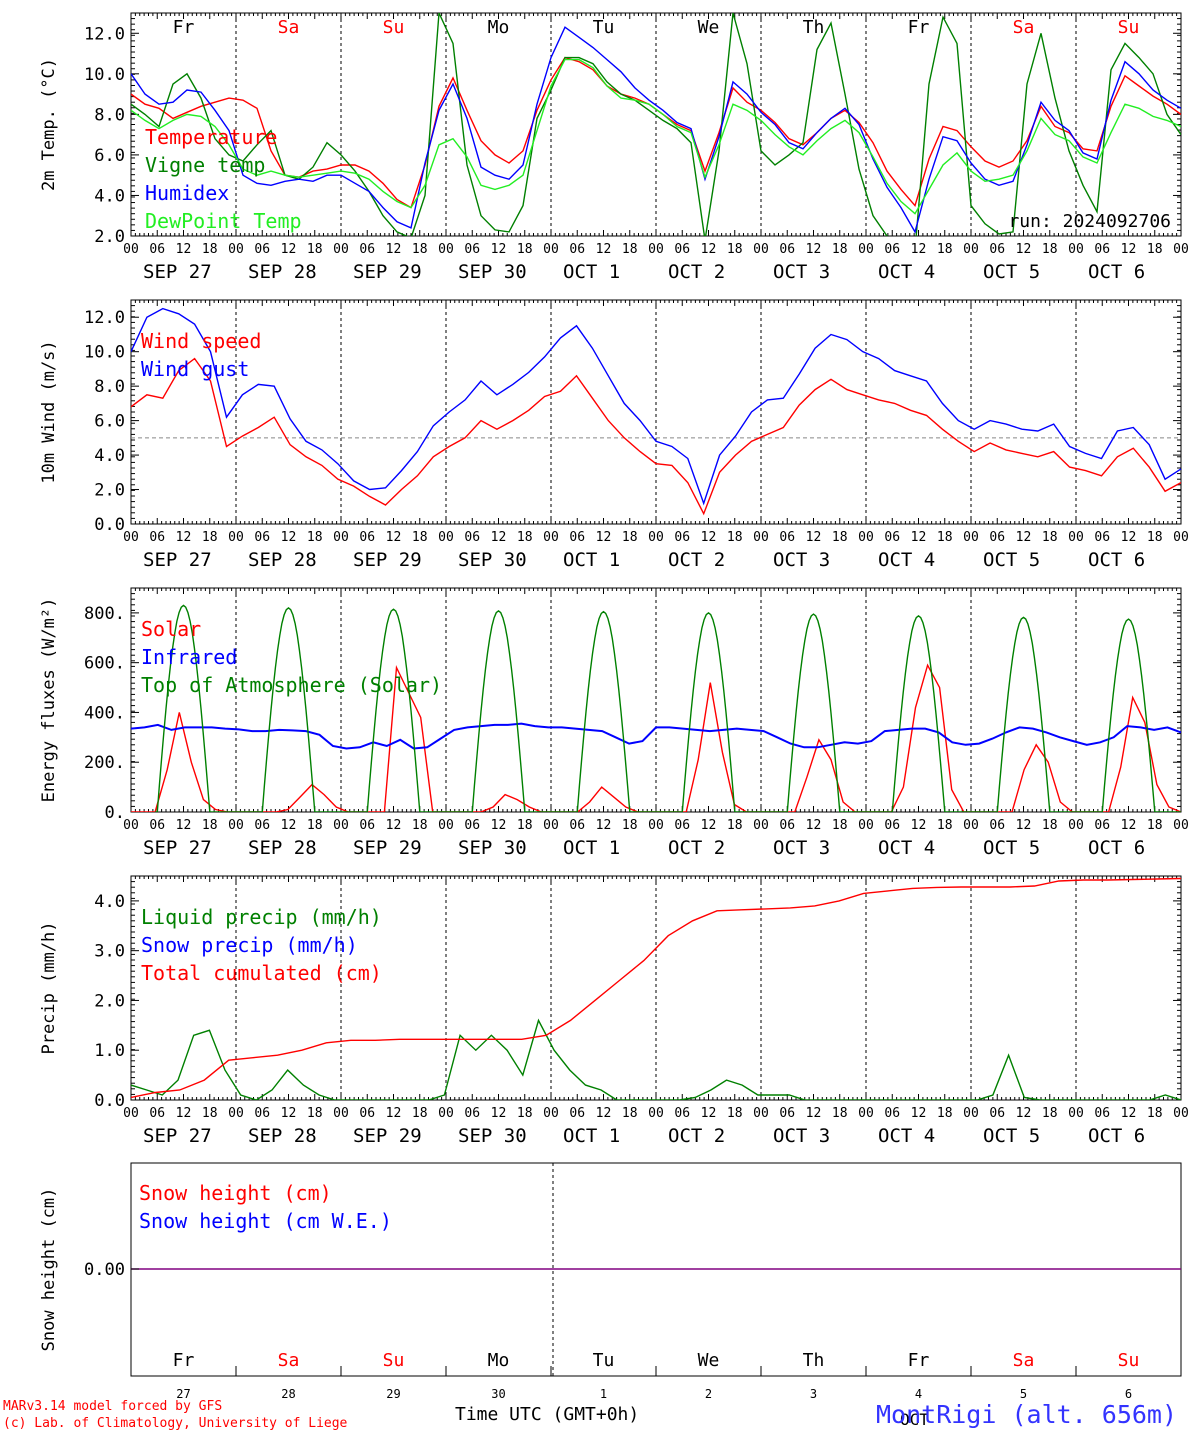  What do you see at coordinates (265, 1221) in the screenshot?
I see `legend-entry: Snow height (cm W.E.)` at bounding box center [265, 1221].